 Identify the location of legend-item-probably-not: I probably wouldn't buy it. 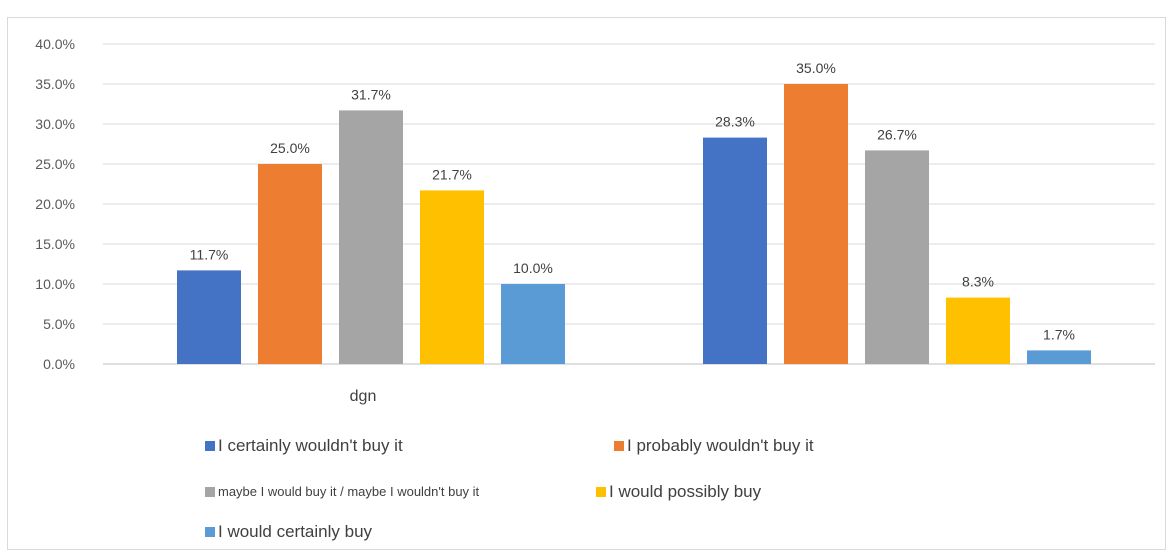
(714, 446).